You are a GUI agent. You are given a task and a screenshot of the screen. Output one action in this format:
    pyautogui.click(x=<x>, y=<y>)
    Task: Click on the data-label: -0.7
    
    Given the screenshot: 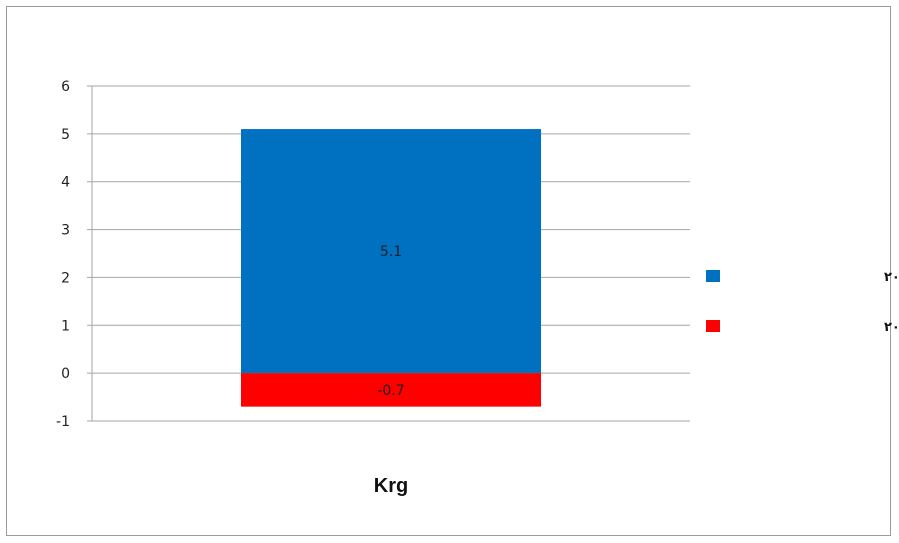 What is the action you would take?
    pyautogui.click(x=390, y=391)
    